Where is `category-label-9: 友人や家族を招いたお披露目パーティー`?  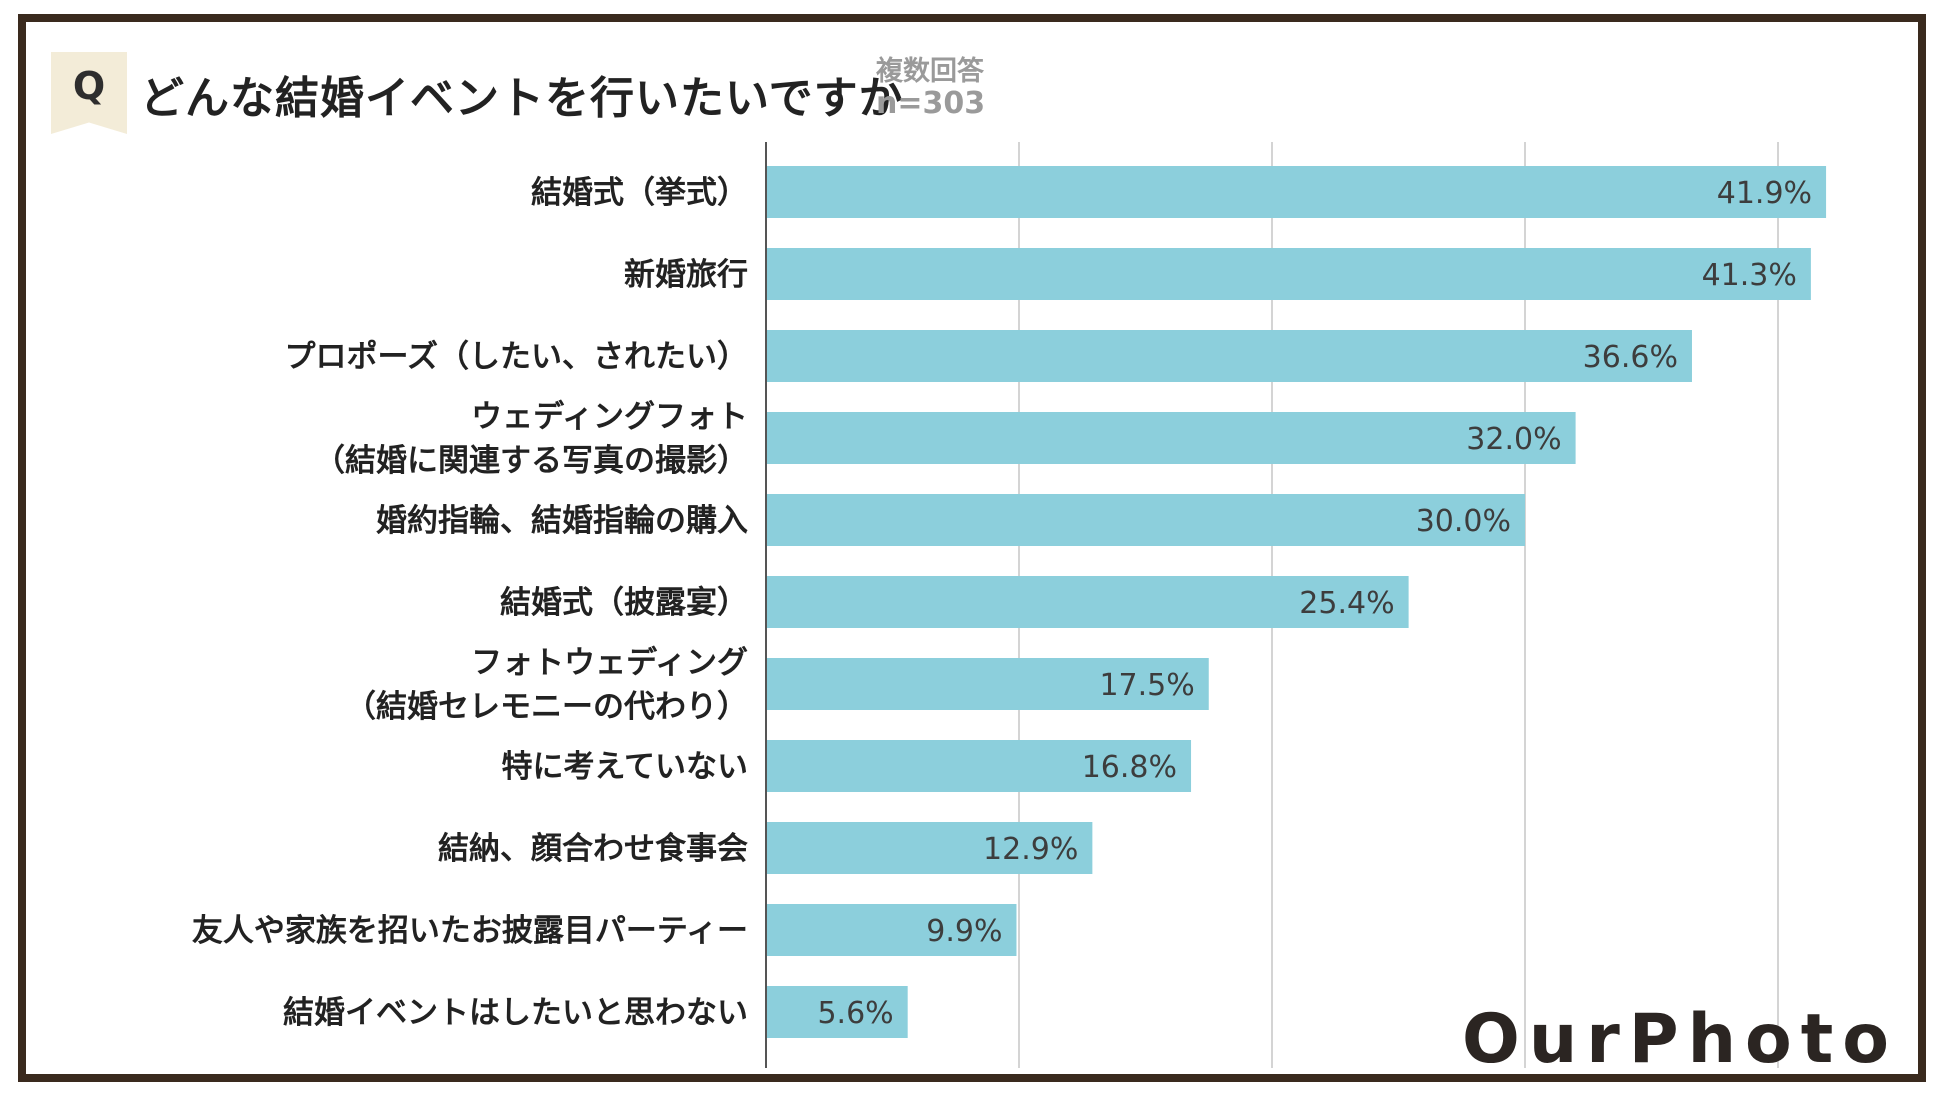
category-label-9: 友人や家族を招いたお披露目パーティー is located at coordinates (470, 931).